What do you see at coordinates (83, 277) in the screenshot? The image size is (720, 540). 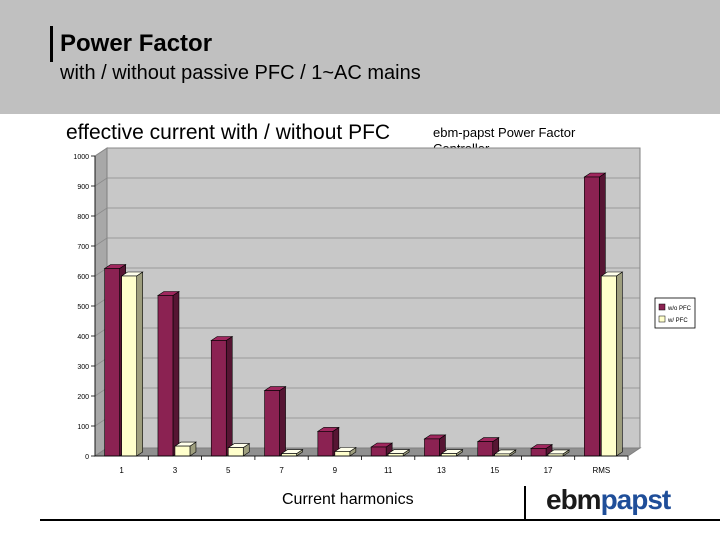 I see `y-tick-label: 600` at bounding box center [83, 277].